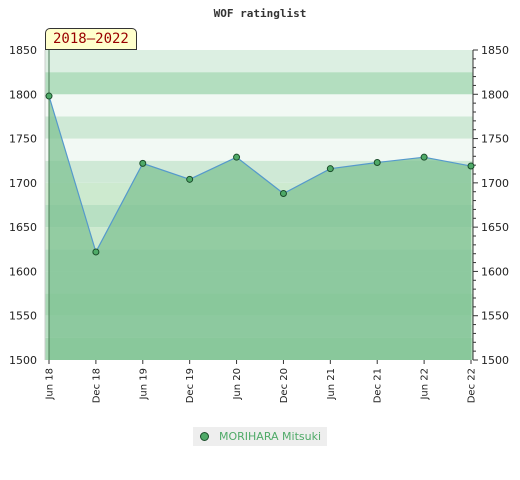  Describe the element at coordinates (495, 360) in the screenshot. I see `y-tick-label-right: 1500` at that location.